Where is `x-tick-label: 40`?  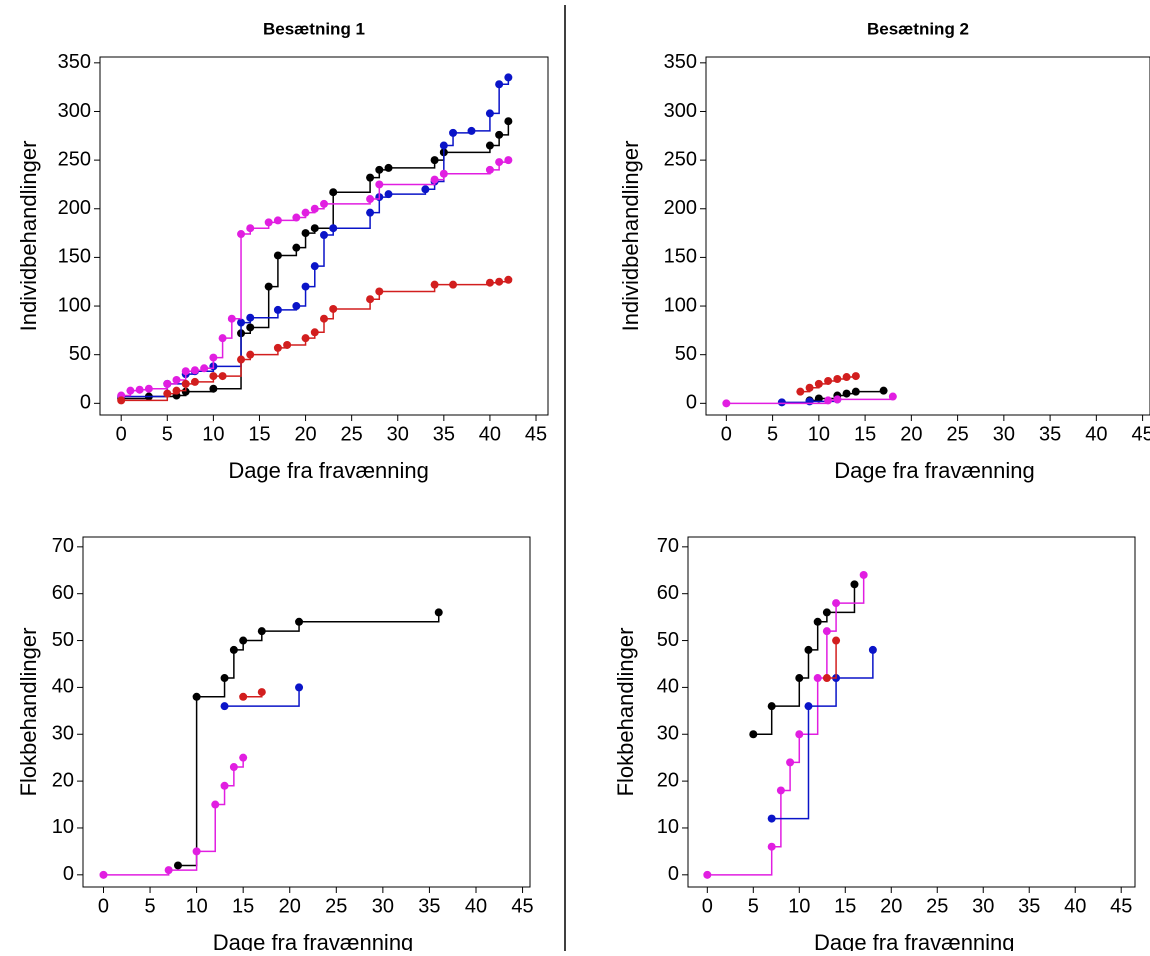
x-tick-label: 40 is located at coordinates (476, 906).